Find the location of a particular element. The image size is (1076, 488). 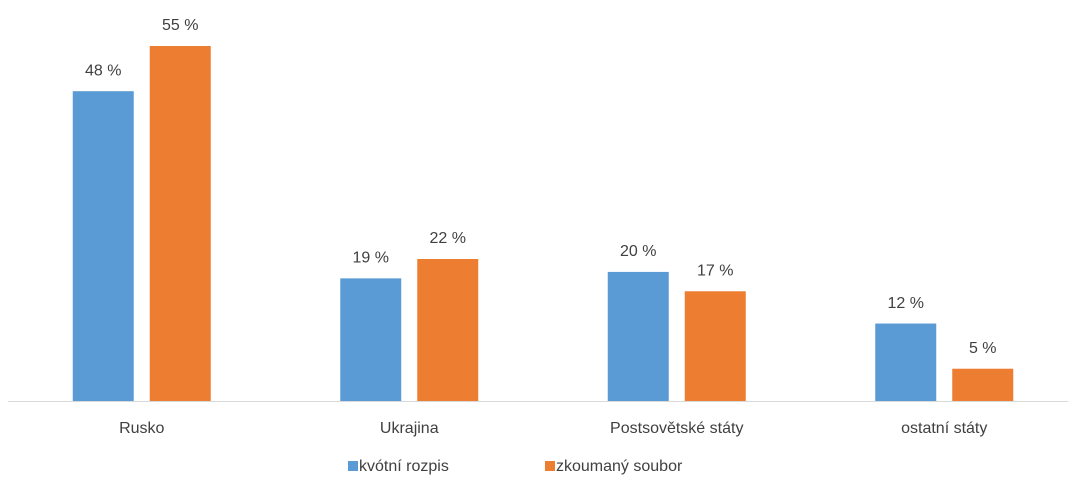

data-label: 12 % is located at coordinates (906, 303).